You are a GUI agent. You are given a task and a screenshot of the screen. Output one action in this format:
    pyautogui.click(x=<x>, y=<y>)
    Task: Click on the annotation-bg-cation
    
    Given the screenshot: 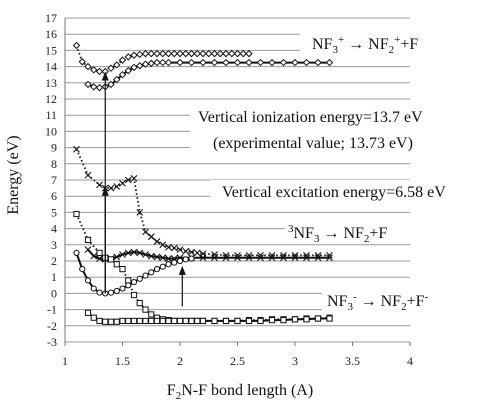 What is the action you would take?
    pyautogui.click(x=375, y=43)
    